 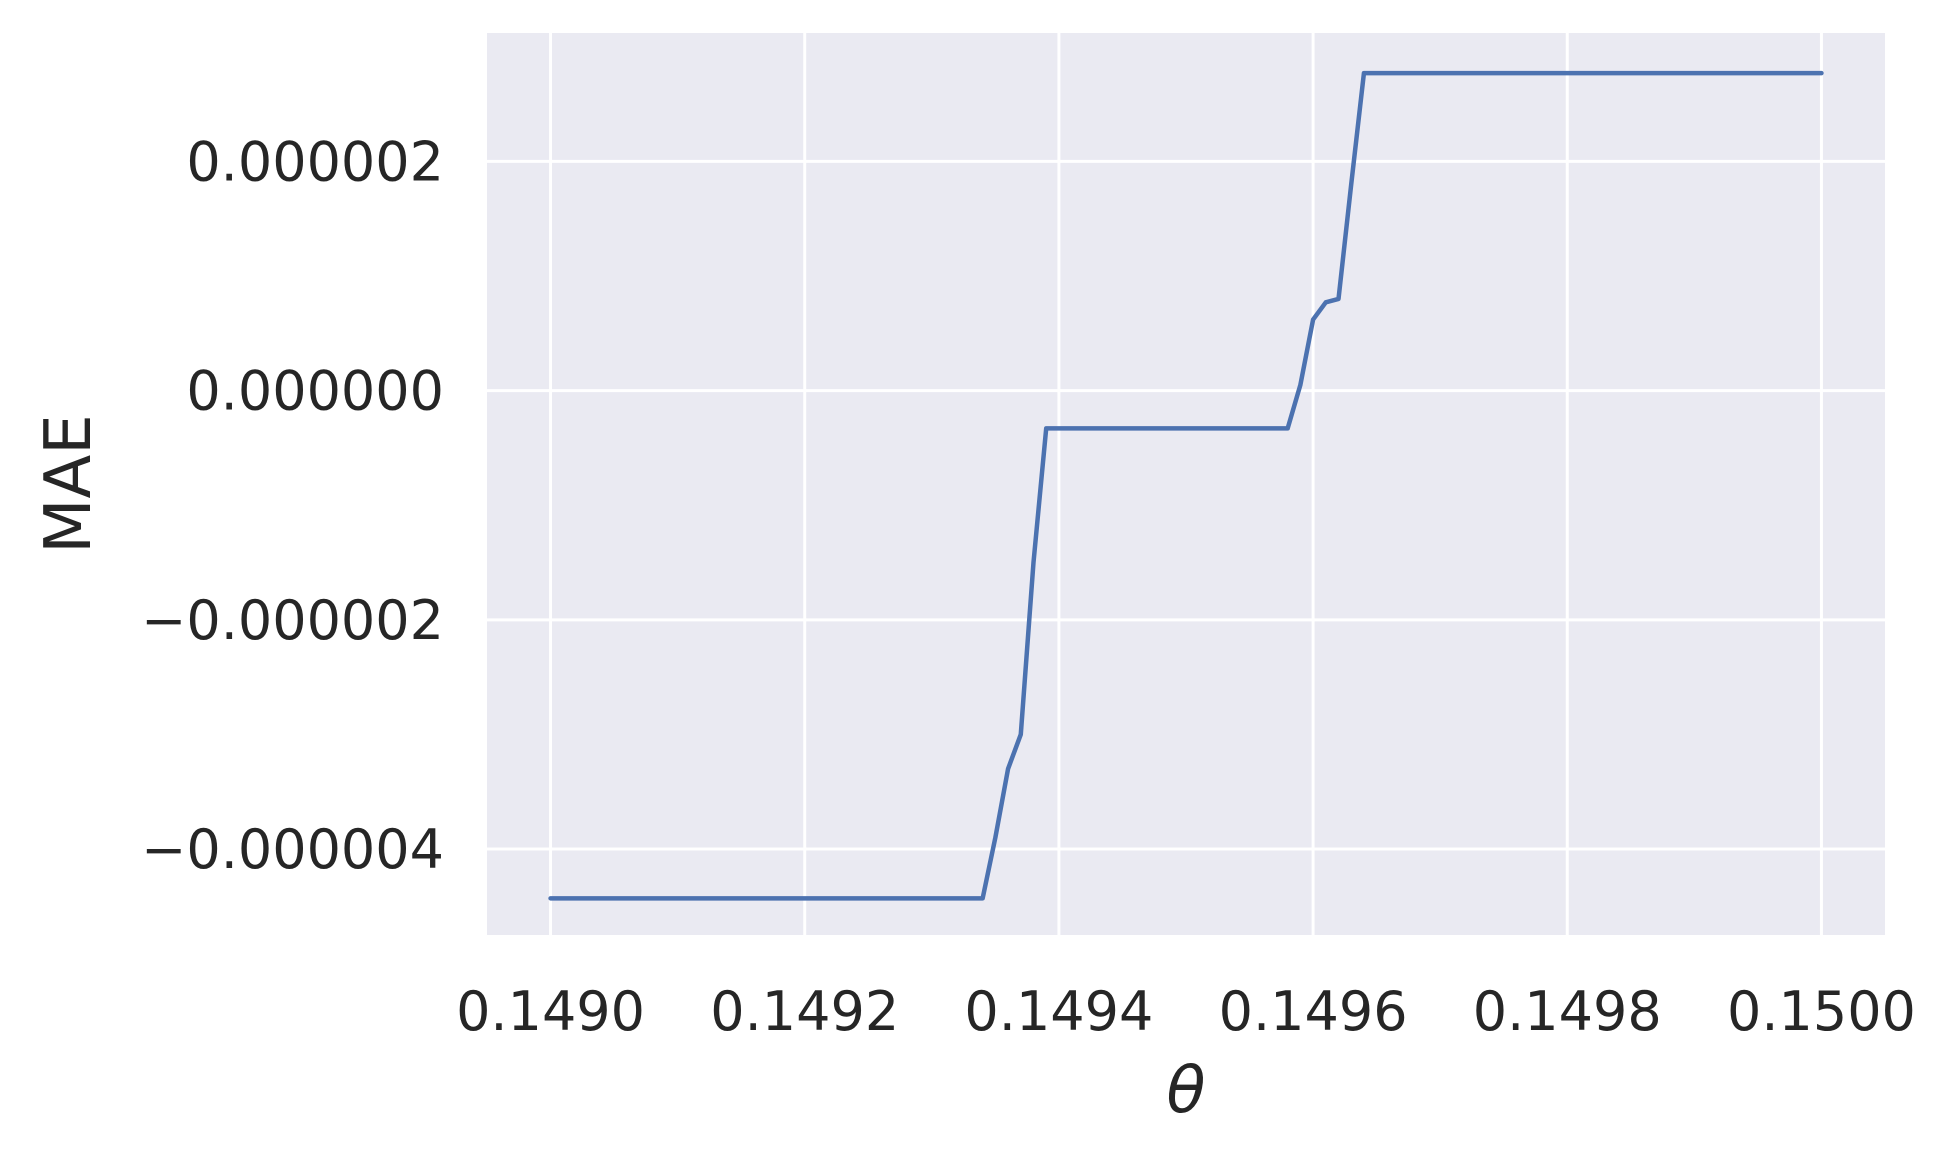 I want to click on y-axis-label: MAE, so click(x=69, y=483).